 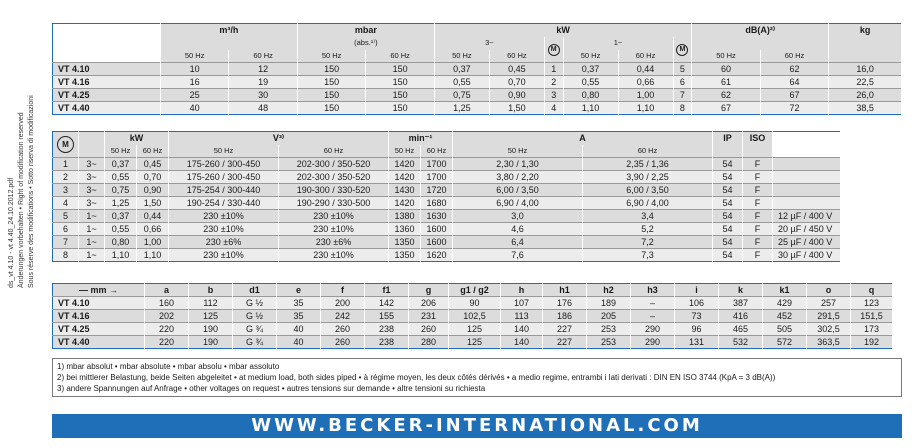 I want to click on motor-number: 6, so click(x=65, y=229).